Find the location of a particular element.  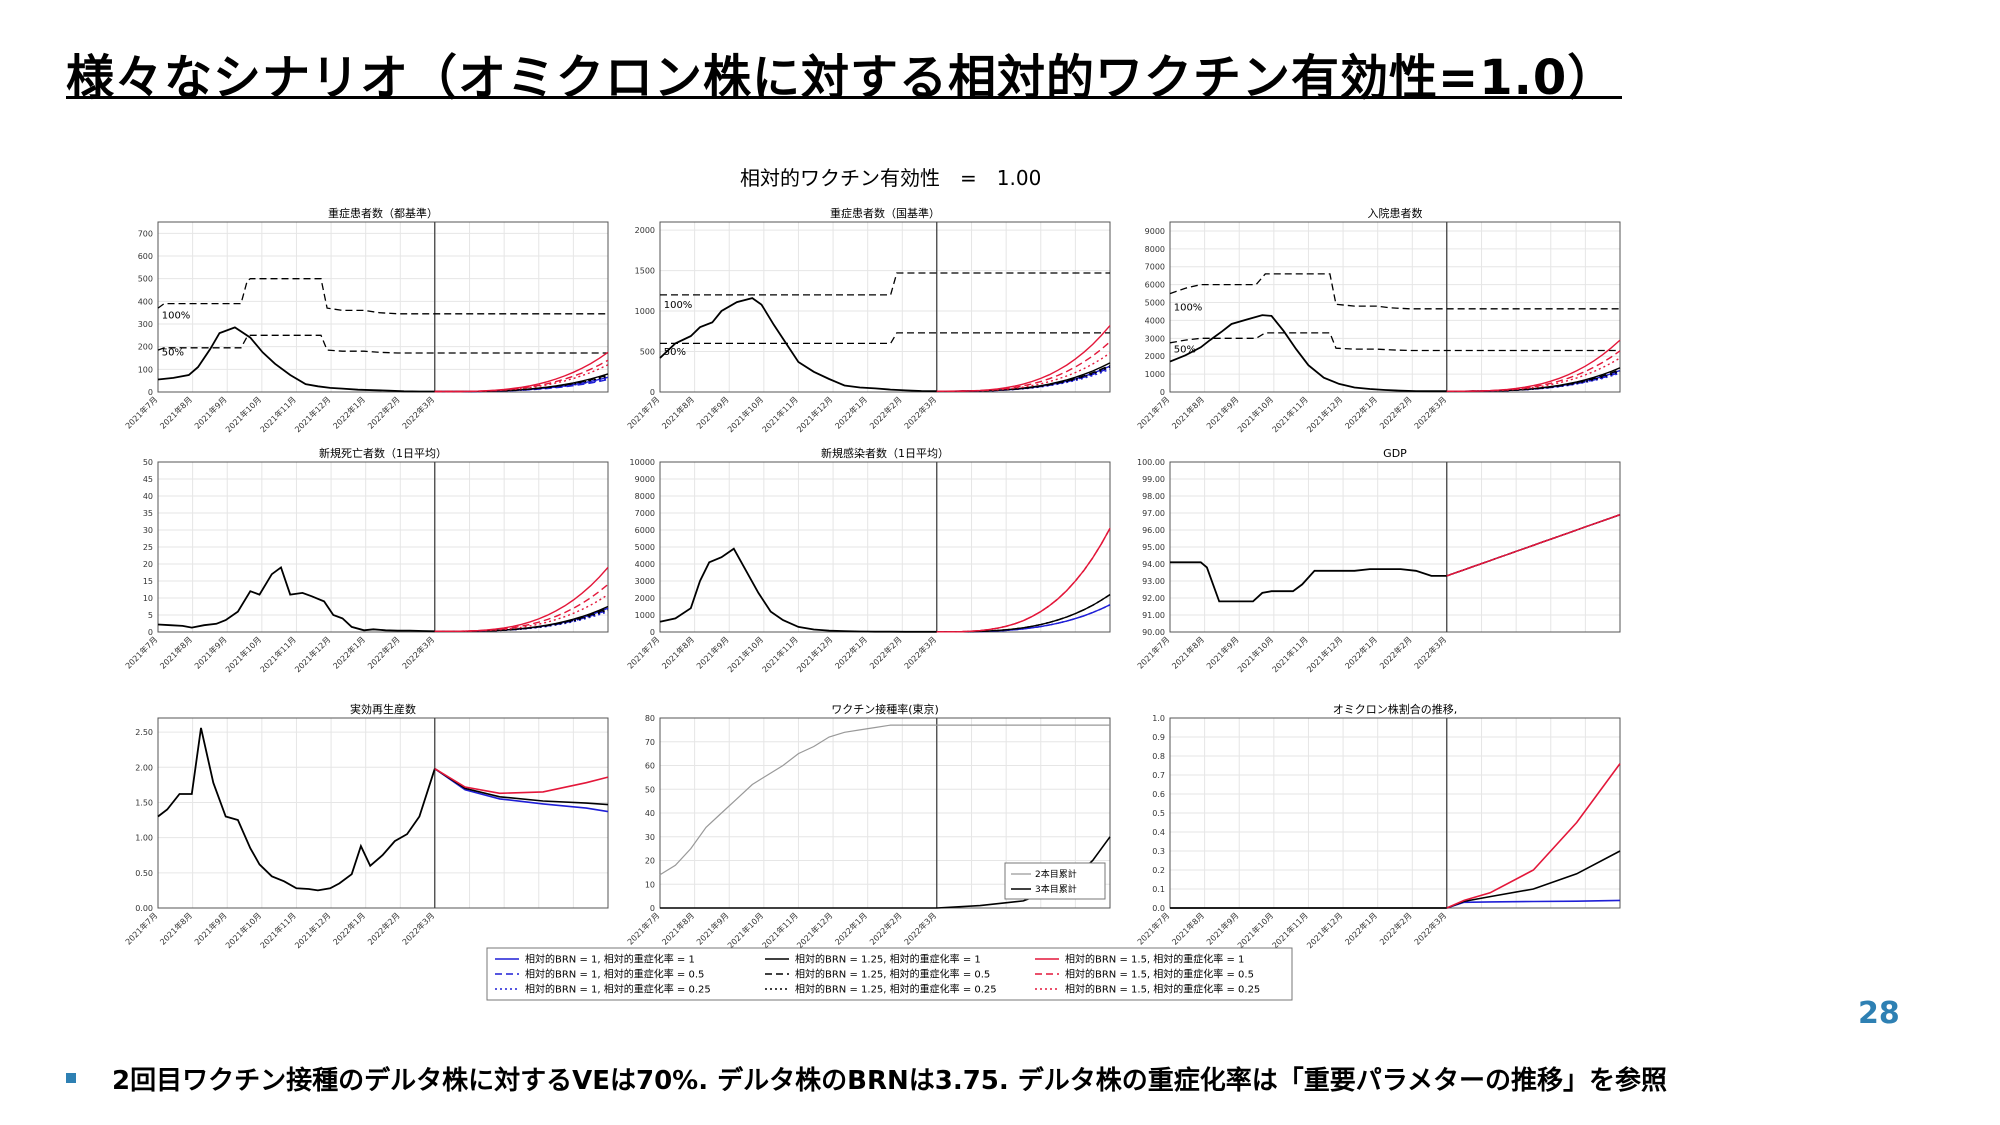

y-tick-label: 1.50 is located at coordinates (144, 802).